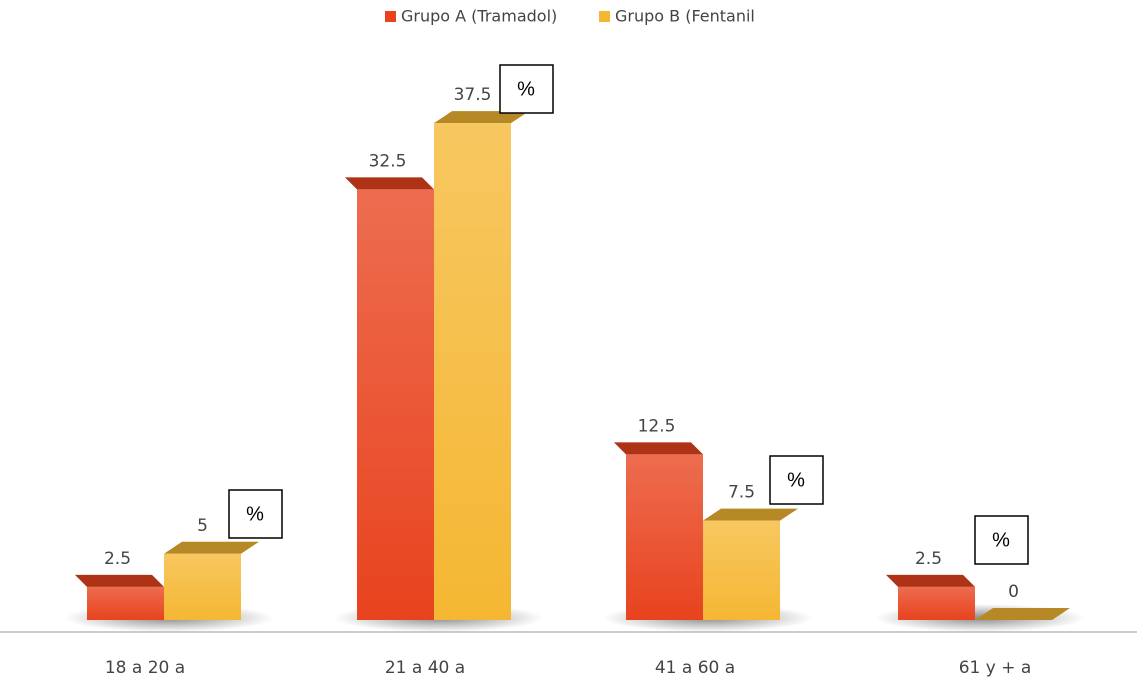 This screenshot has width=1137, height=690. Describe the element at coordinates (995, 668) in the screenshot. I see `x-tick-label: 61 y + a` at that location.